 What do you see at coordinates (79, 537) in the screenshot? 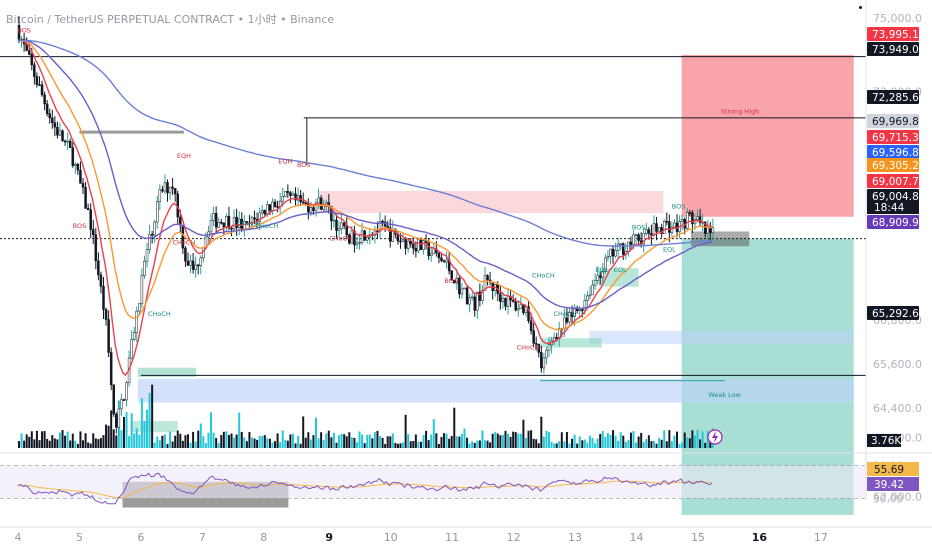
I see `x-tick-label: 5` at bounding box center [79, 537].